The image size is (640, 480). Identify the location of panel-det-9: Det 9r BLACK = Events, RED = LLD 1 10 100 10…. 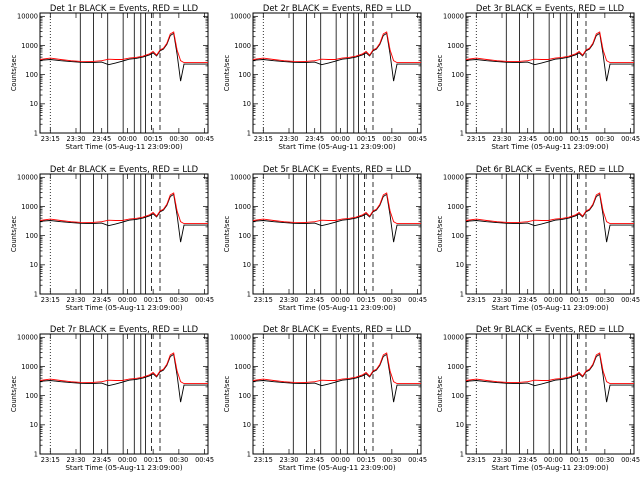
(538, 398).